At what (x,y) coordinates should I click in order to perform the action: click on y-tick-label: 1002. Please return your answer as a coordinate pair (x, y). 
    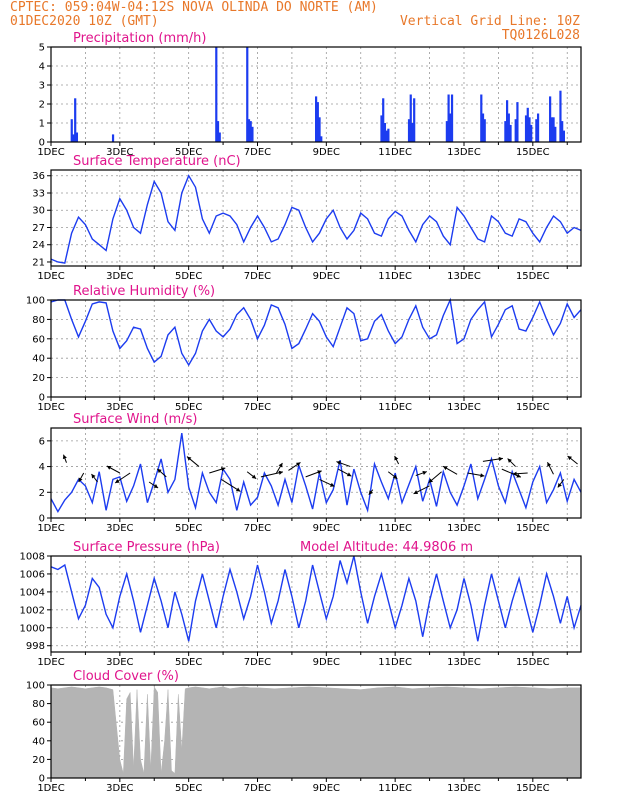
    Looking at the image, I should click on (32, 610).